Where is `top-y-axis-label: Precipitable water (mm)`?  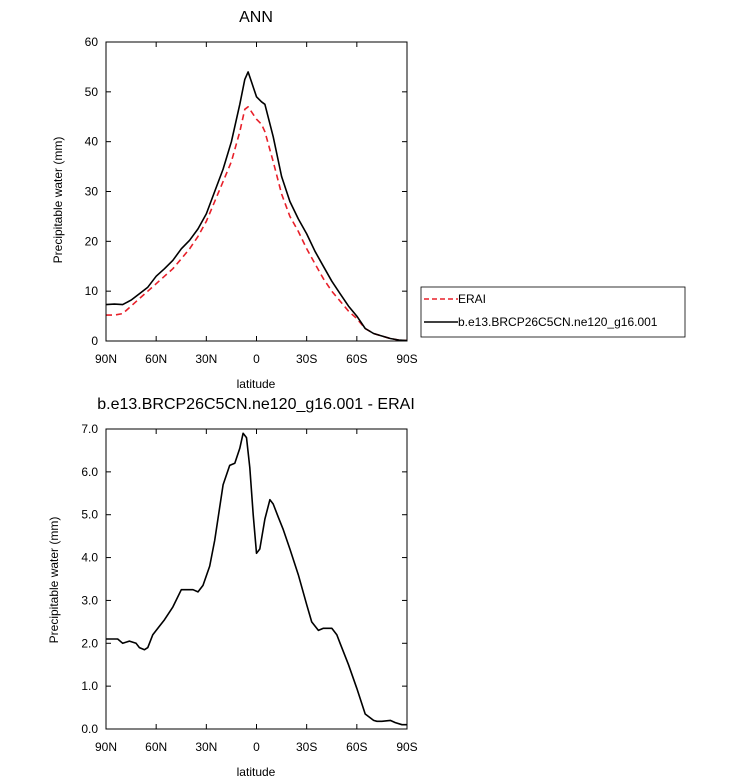
top-y-axis-label: Precipitable water (mm) is located at coordinates (58, 200).